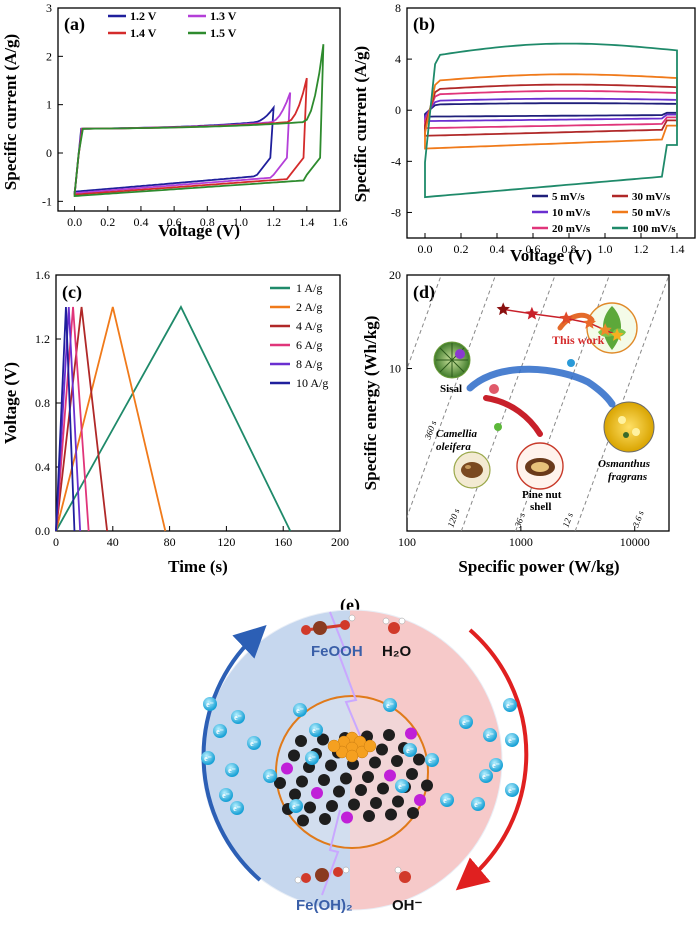 The height and width of the screenshot is (933, 700). I want to click on panel-b-ytick-label: -8, so click(396, 212).